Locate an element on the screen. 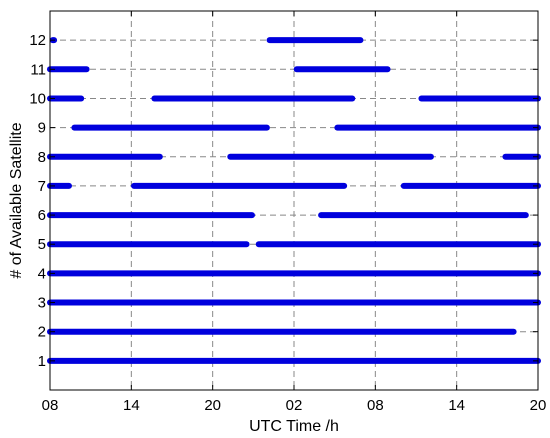  y-tick-label: 7 is located at coordinates (42, 186).